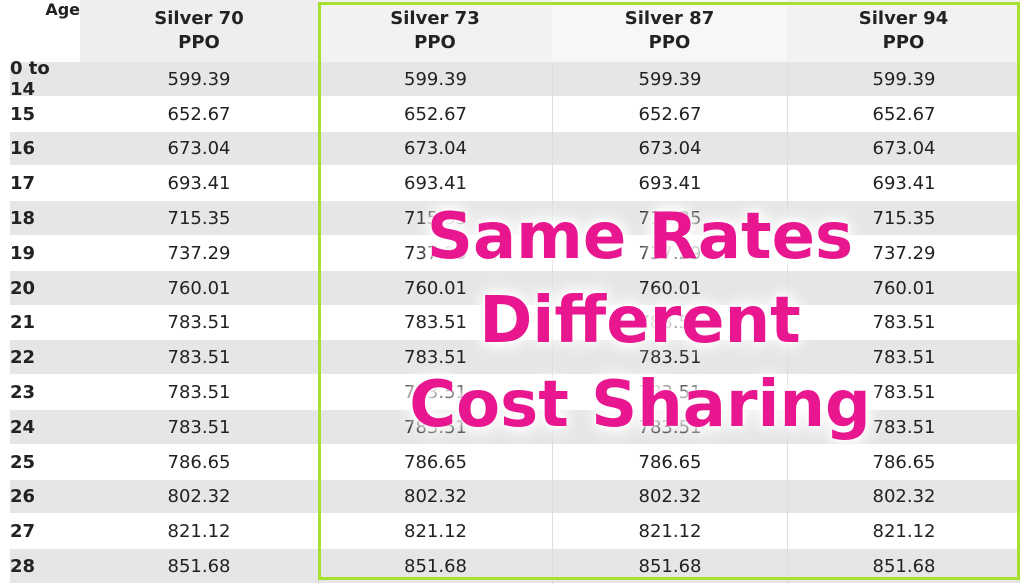 The height and width of the screenshot is (584, 1024). I want to click on caption-line: Same Rates, so click(640, 237).